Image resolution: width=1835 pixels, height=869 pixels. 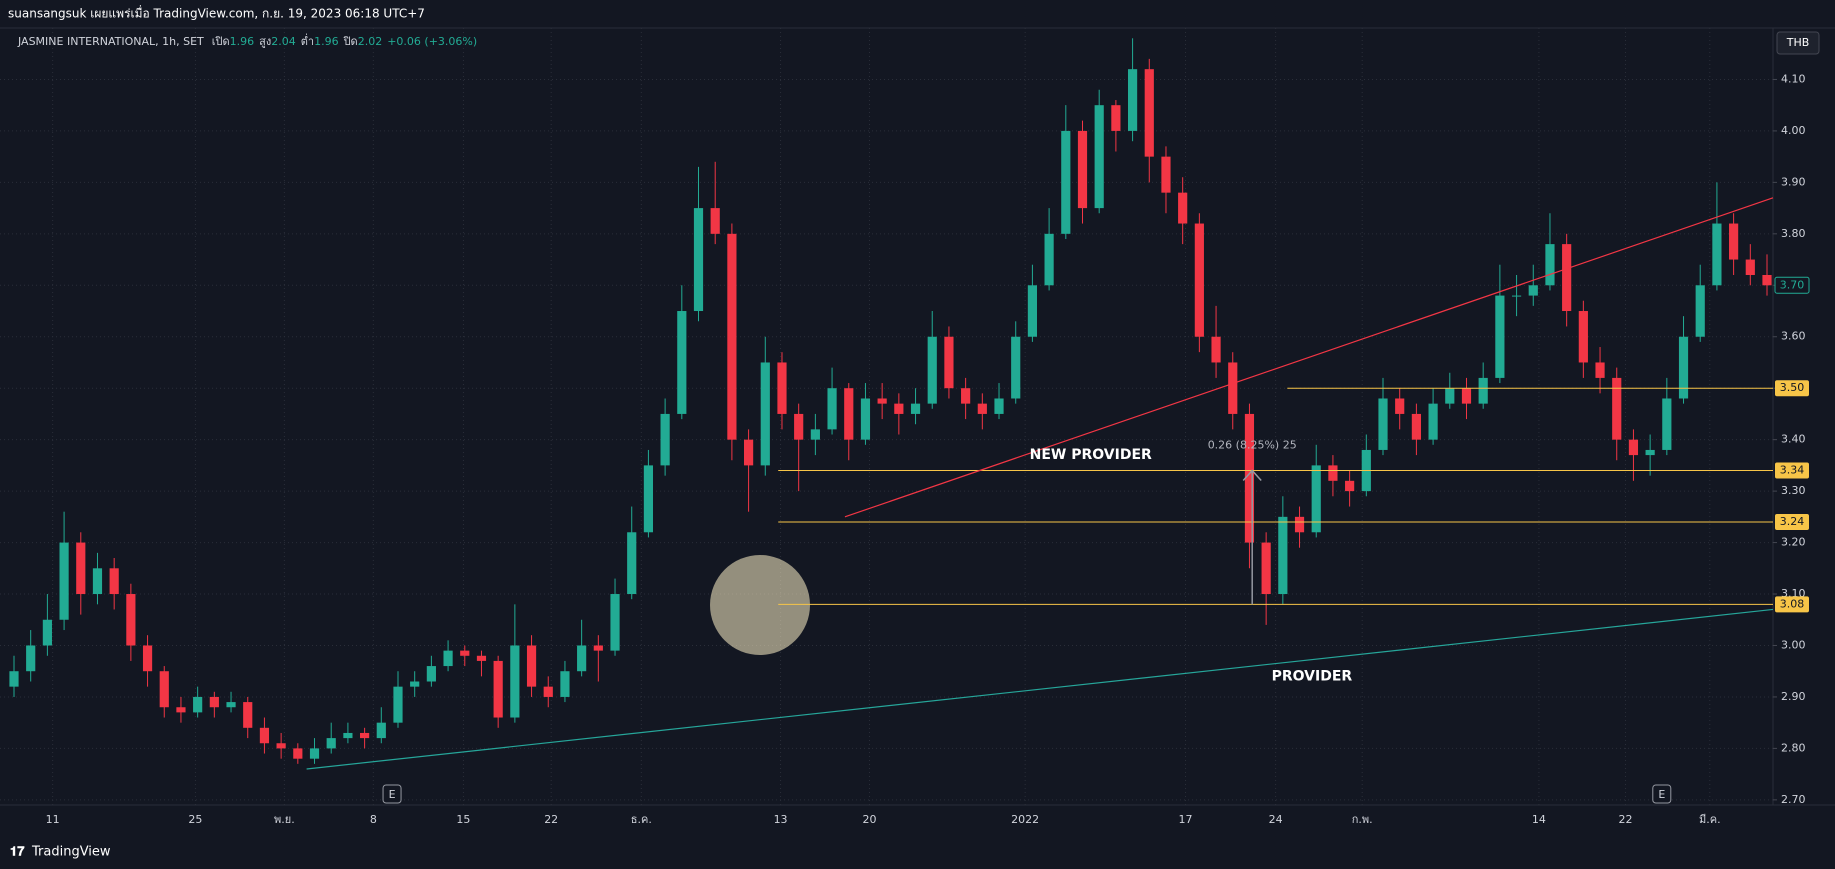 What do you see at coordinates (1793, 78) in the screenshot?
I see `y-tick-label: 4.10` at bounding box center [1793, 78].